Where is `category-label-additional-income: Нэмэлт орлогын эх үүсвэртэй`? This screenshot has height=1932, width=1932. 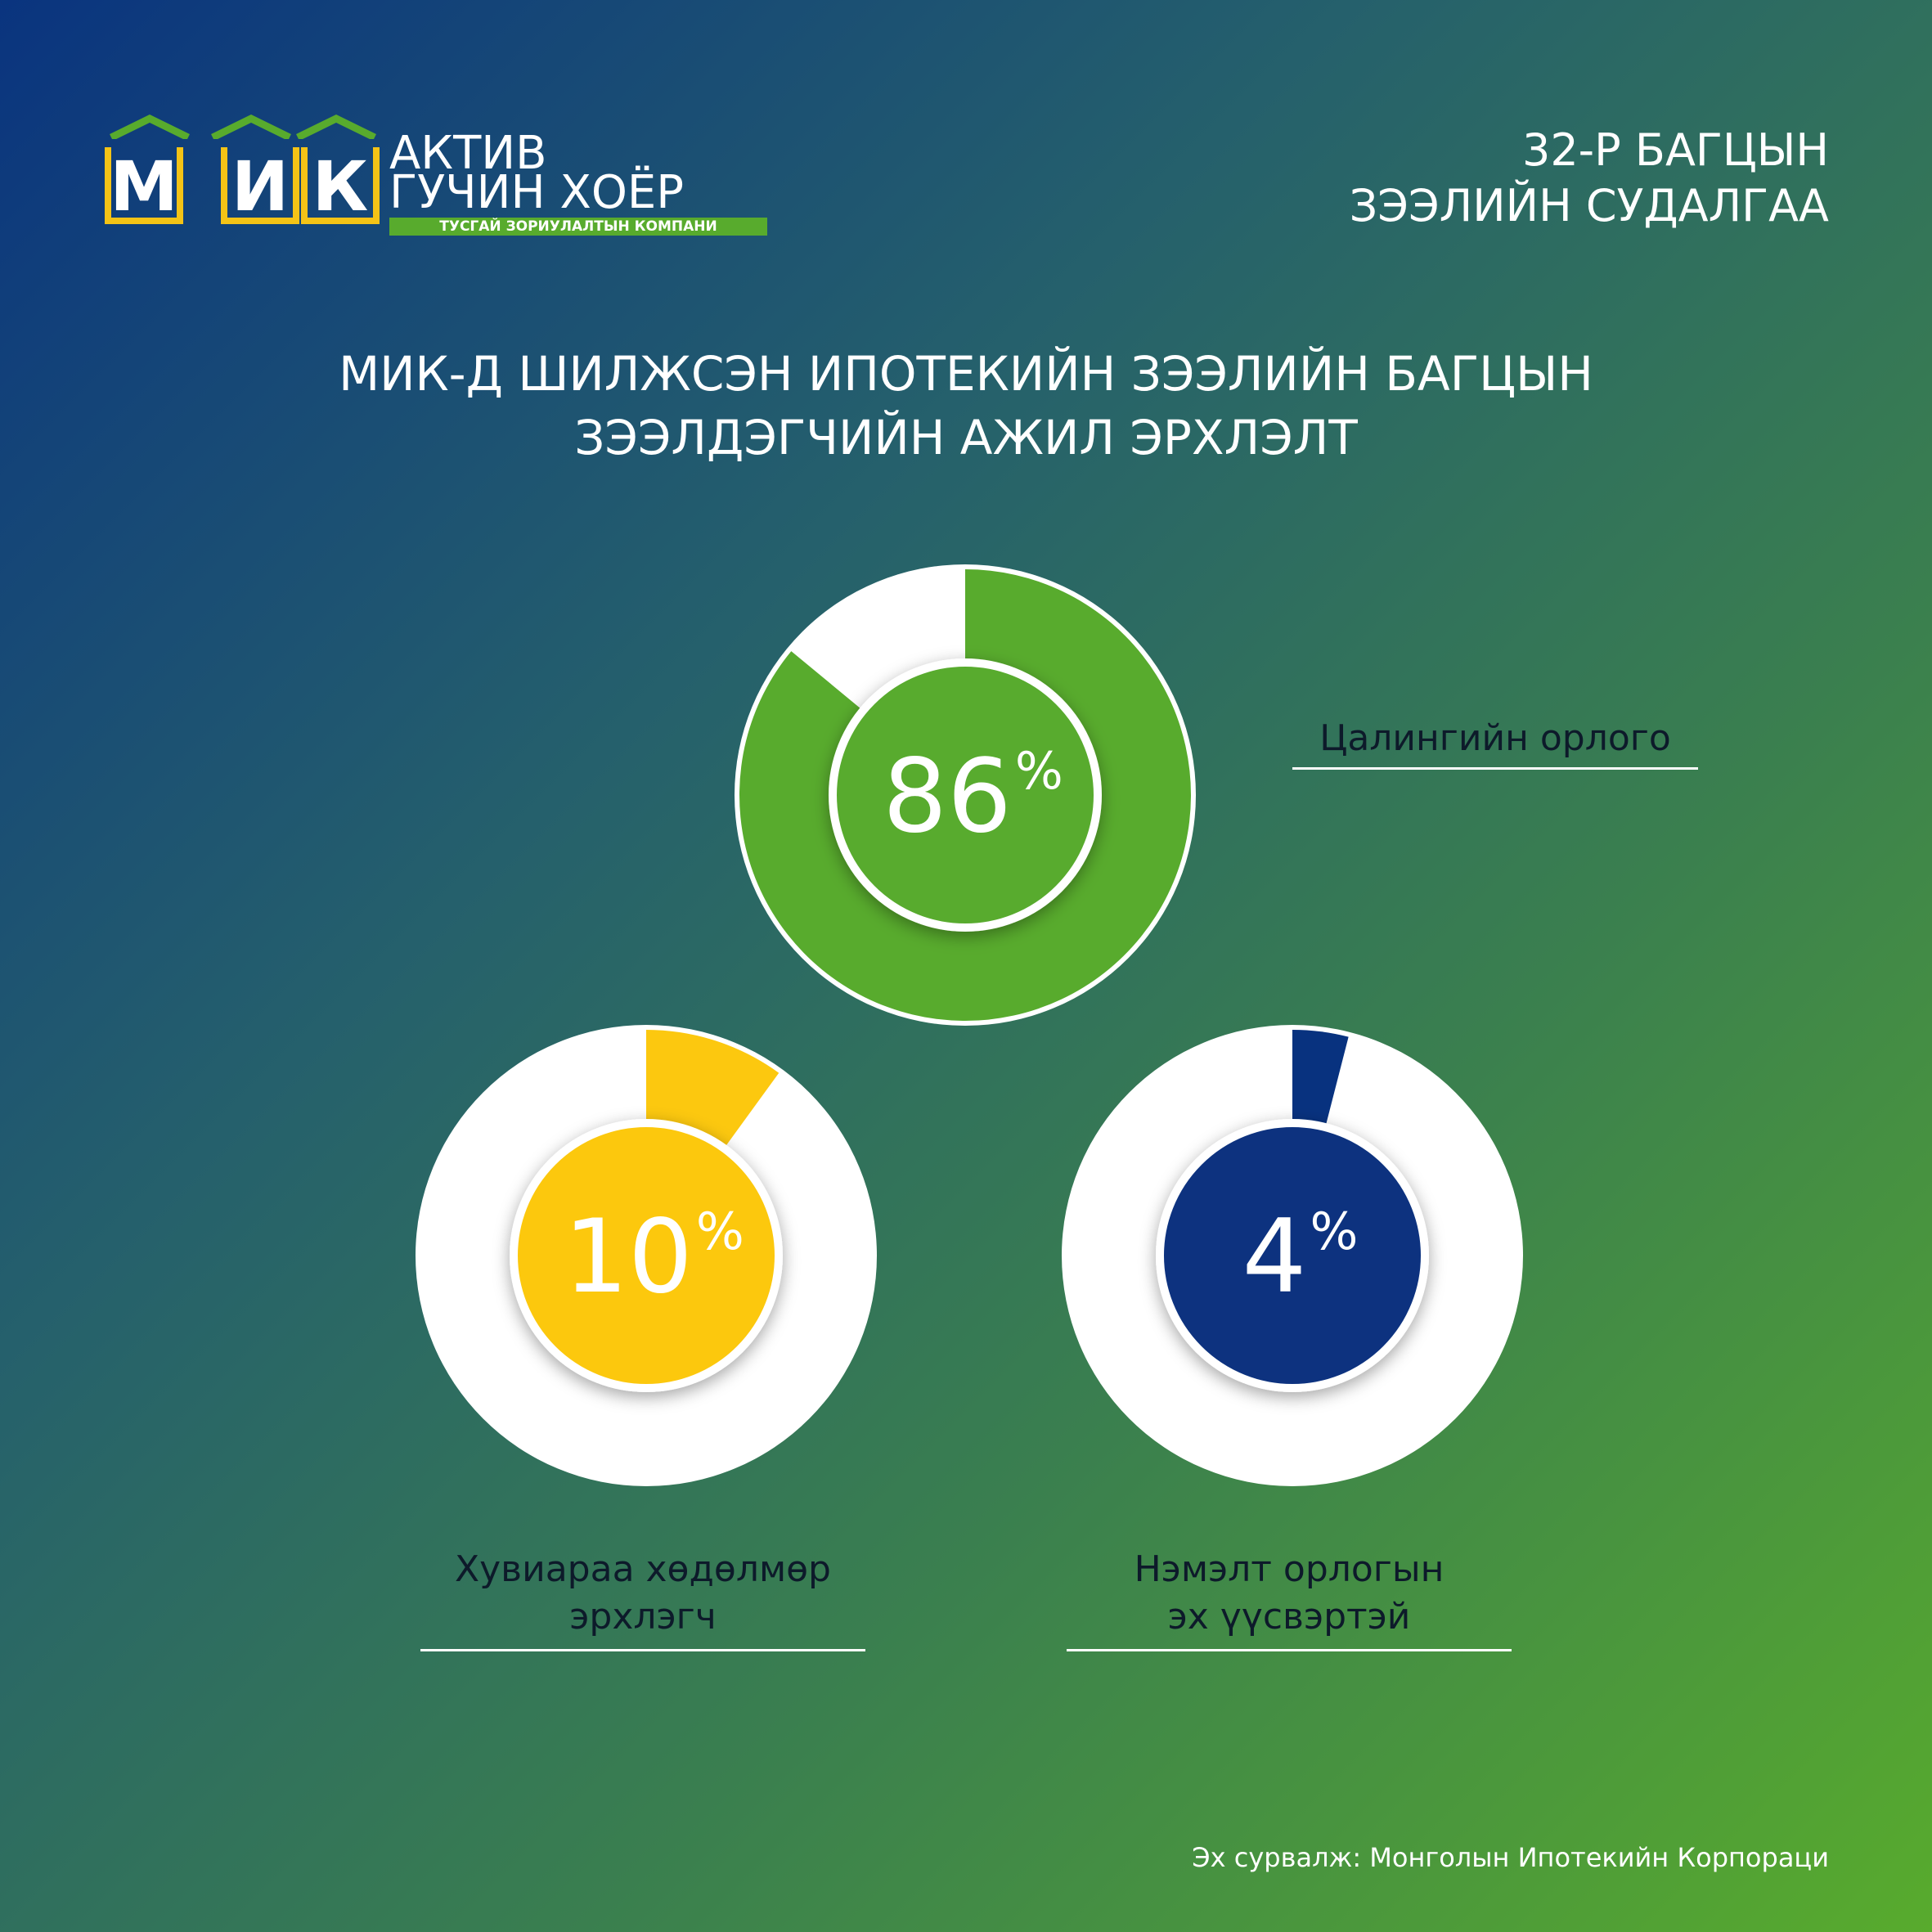
category-label-additional-income: Нэмэлт орлогын эх үүсвэртэй is located at coordinates (1290, 1599).